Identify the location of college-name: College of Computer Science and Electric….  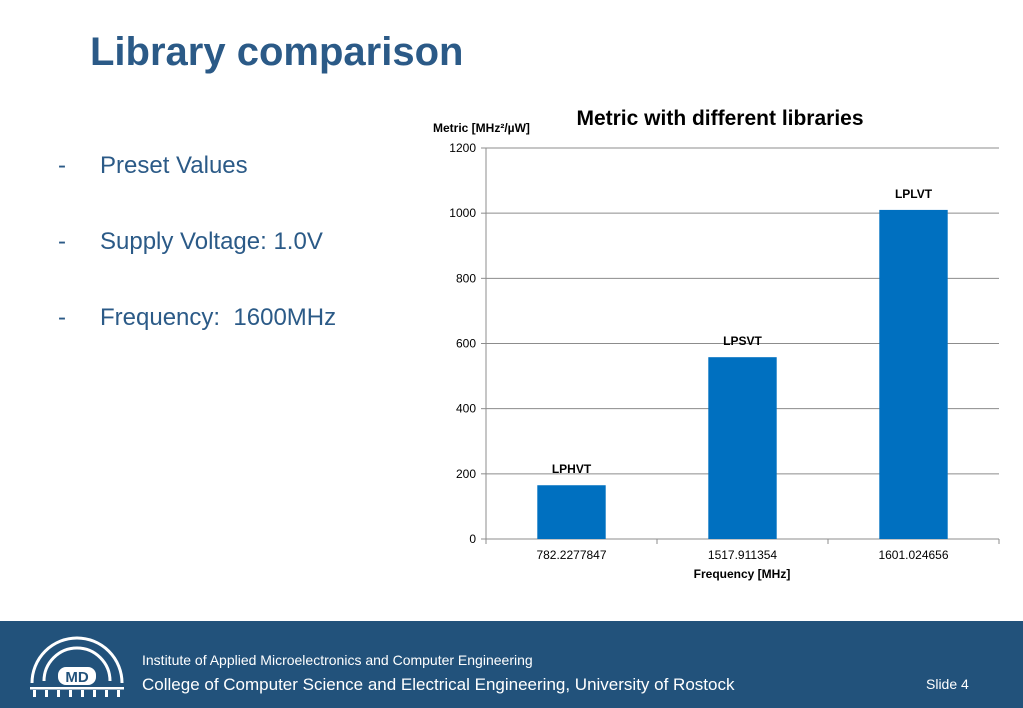
(438, 684).